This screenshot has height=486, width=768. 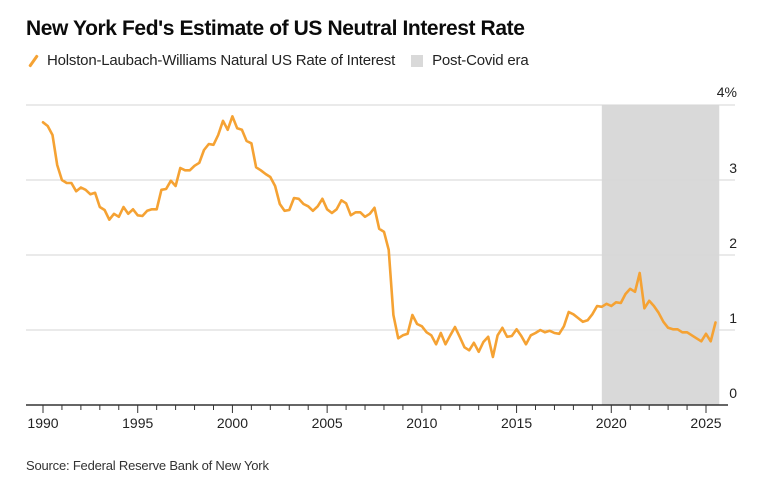 I want to click on x-axis-labels: 1990 1995 2000 2005 2010 2015 2020 2025, so click(x=374, y=423).